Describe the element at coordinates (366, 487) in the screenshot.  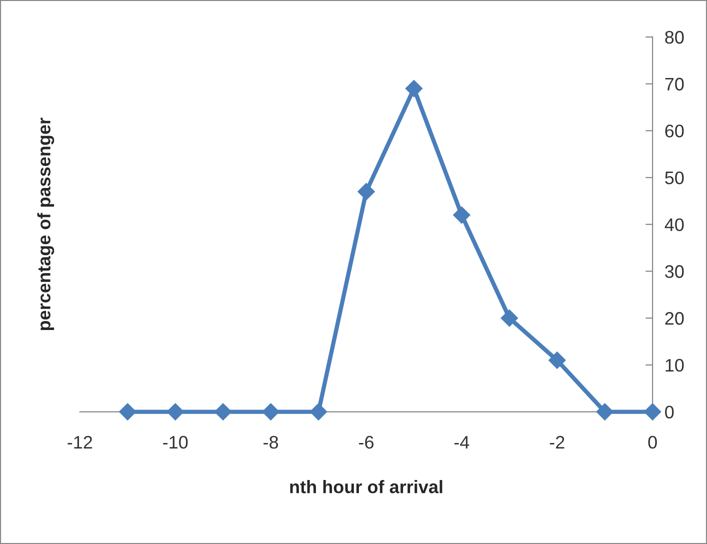
I see `x-axis-title: nth hour of arrival` at that location.